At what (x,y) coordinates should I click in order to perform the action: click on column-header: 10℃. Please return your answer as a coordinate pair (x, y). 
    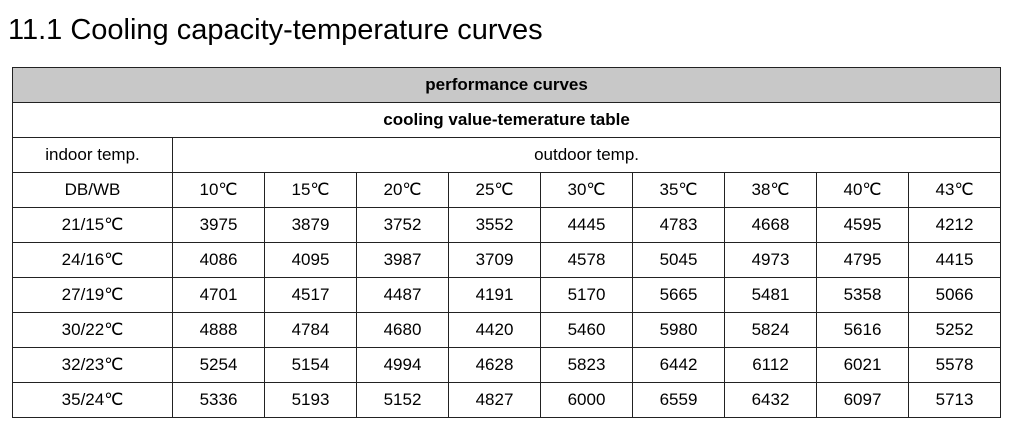
    Looking at the image, I should click on (218, 190).